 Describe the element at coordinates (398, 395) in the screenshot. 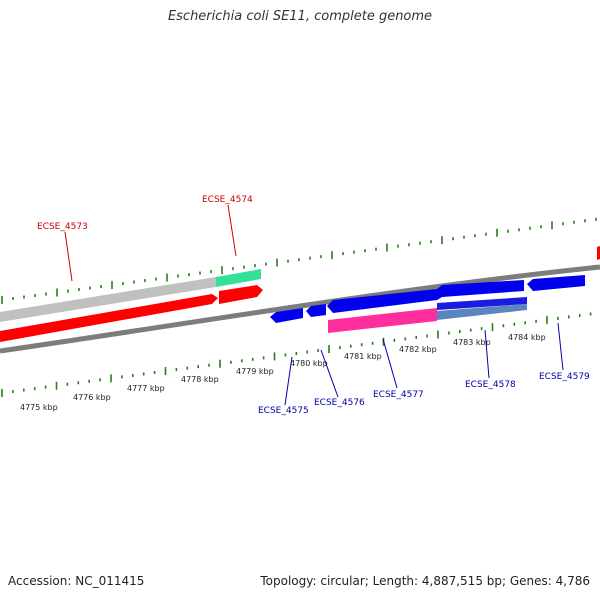

I see `gene-label-ecse-4577: ECSE_4577` at that location.